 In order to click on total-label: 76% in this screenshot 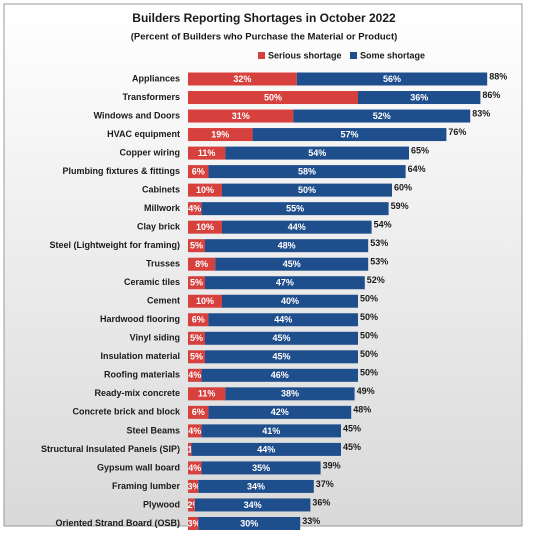, I will do `click(457, 132)`.